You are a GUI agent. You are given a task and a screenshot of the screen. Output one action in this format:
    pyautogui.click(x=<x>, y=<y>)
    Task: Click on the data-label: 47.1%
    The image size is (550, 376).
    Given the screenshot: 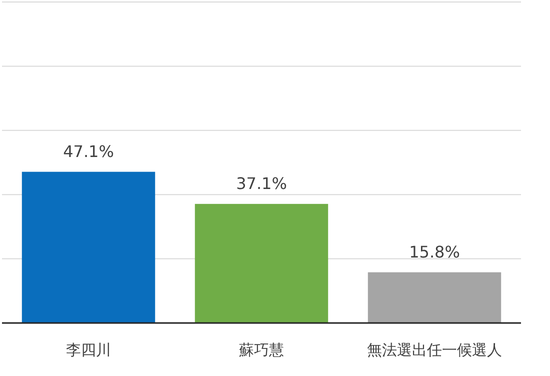 What is the action you would take?
    pyautogui.click(x=88, y=151)
    